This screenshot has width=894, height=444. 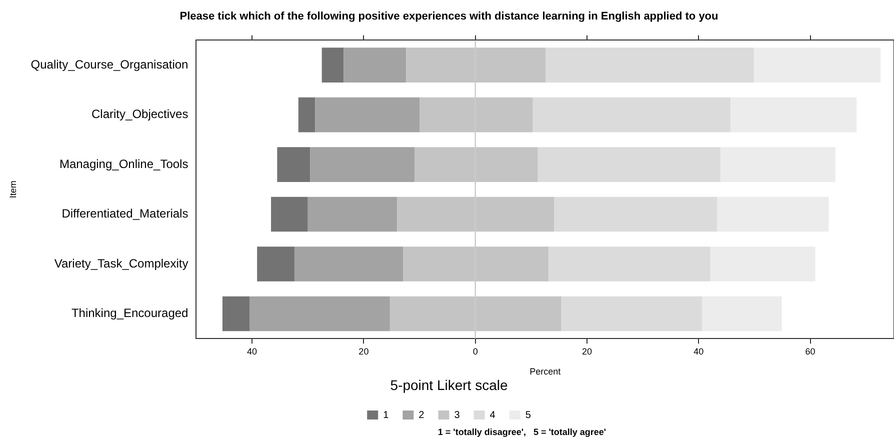 I want to click on chart-title: Please tick which of the following positive experiences with distance learning in English applied to you, so click(x=449, y=16).